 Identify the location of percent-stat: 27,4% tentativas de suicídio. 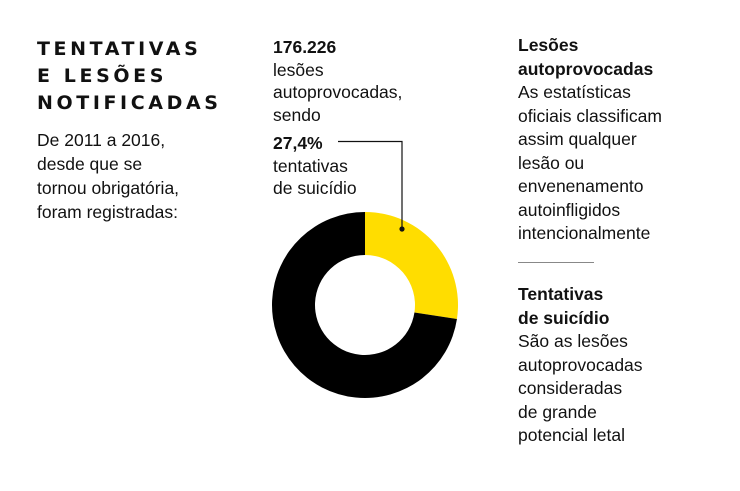
(315, 166).